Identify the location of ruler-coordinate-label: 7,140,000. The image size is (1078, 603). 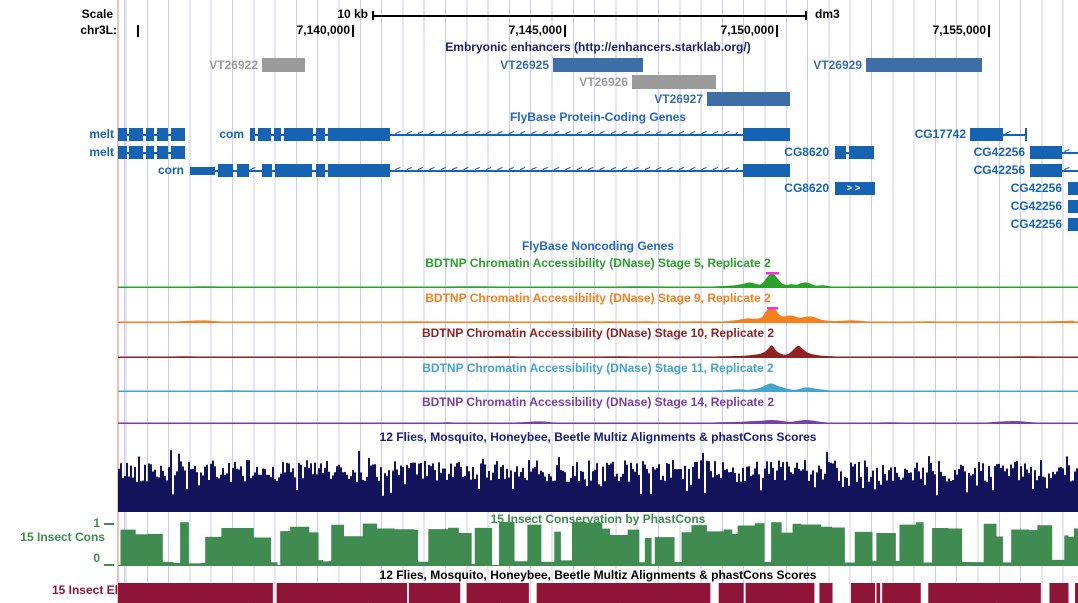
(323, 30).